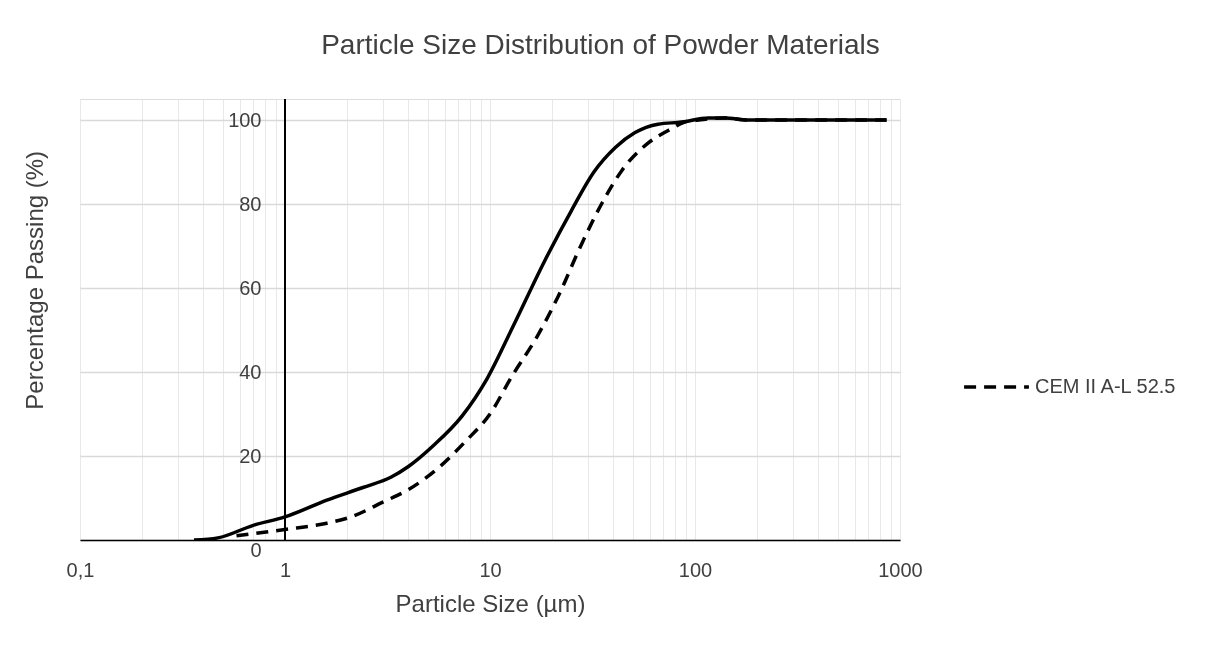 The width and height of the screenshot is (1206, 655). I want to click on y-tick-label: 100, so click(245, 119).